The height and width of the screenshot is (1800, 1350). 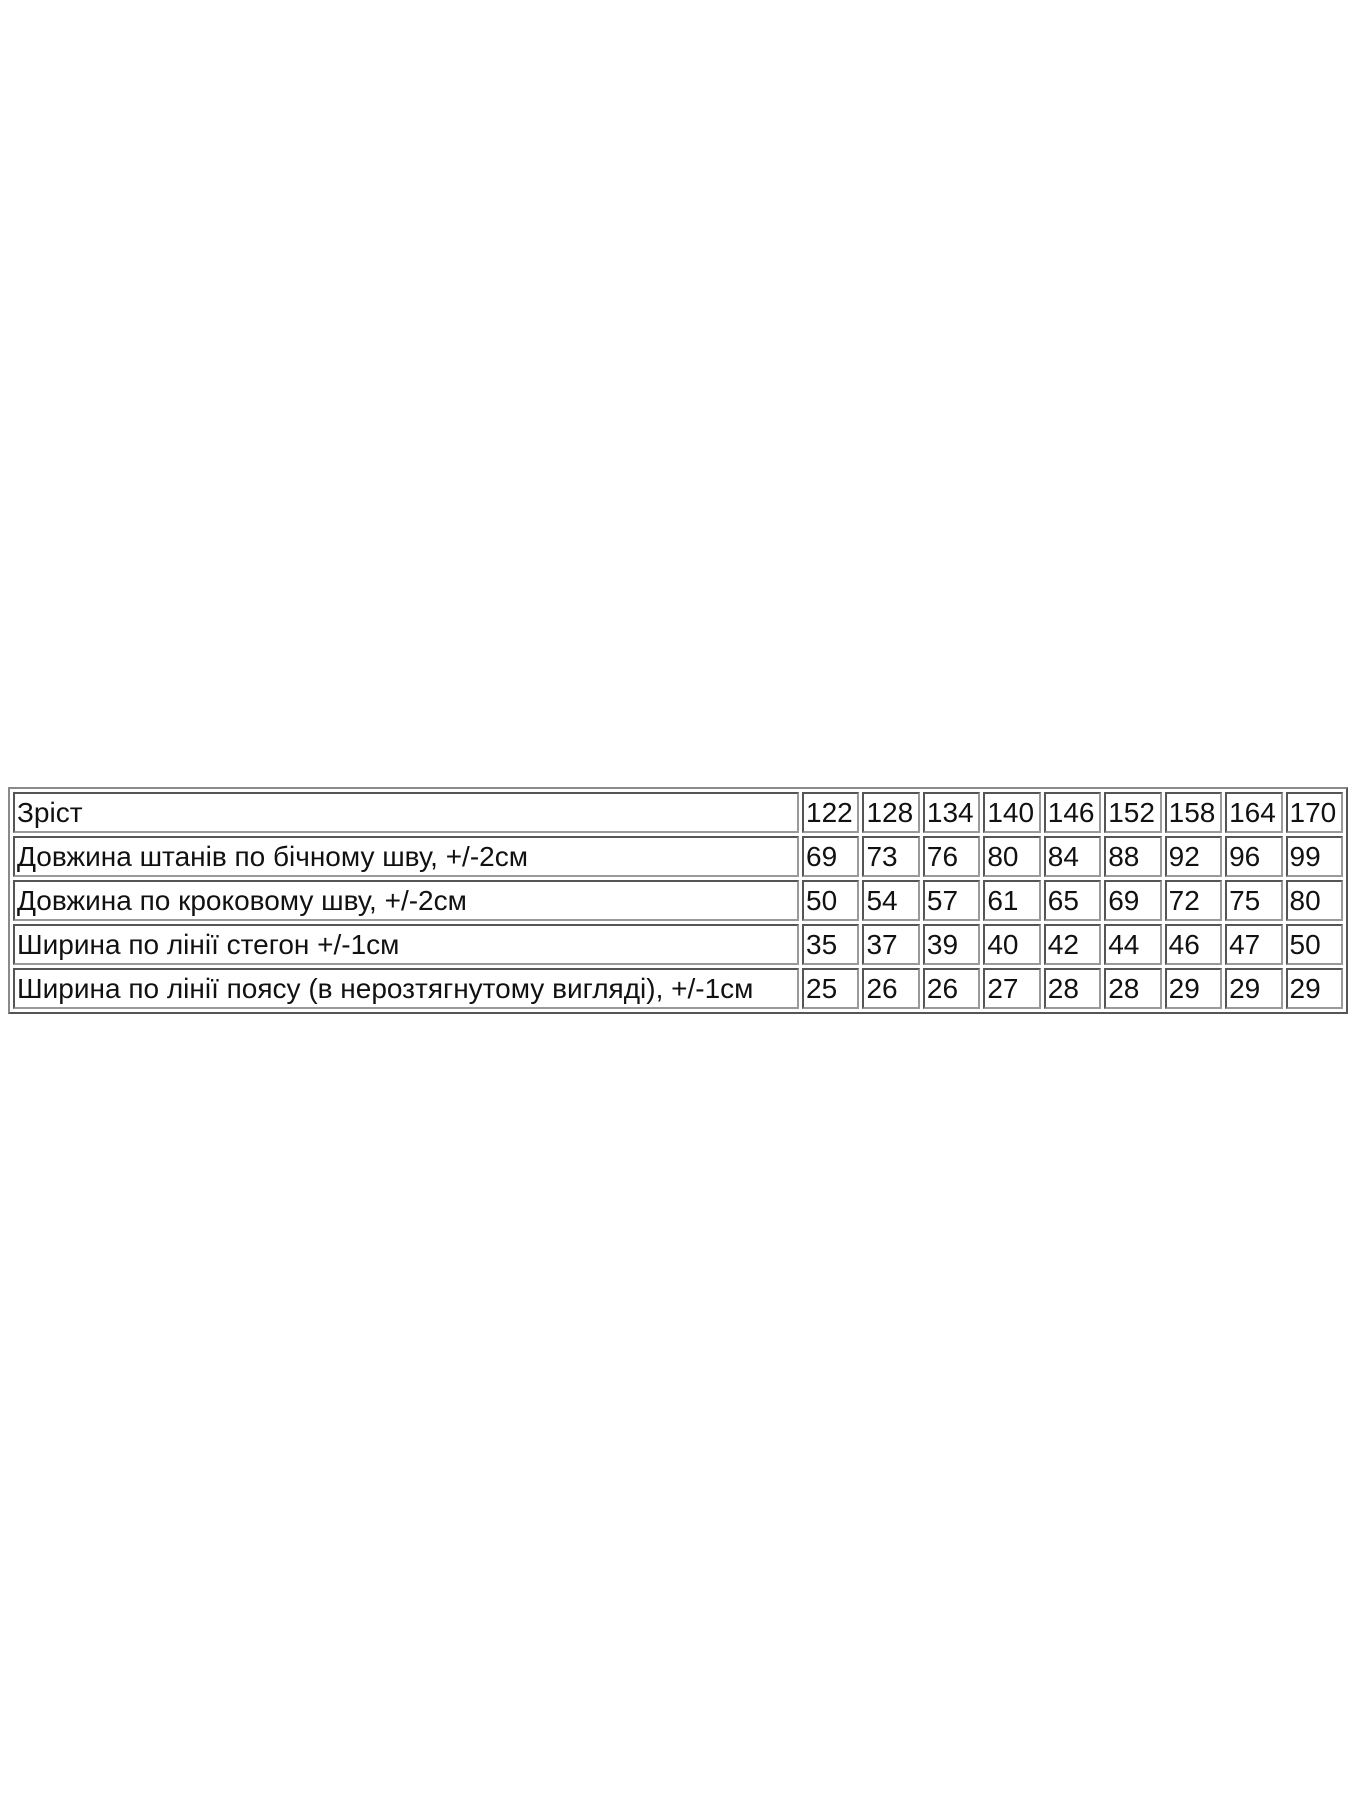 What do you see at coordinates (831, 812) in the screenshot?
I see `cell-value: 122` at bounding box center [831, 812].